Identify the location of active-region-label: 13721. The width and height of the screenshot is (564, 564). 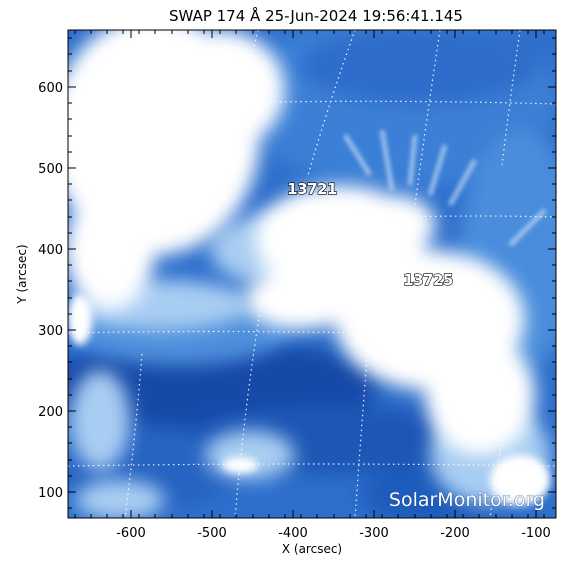
(312, 189).